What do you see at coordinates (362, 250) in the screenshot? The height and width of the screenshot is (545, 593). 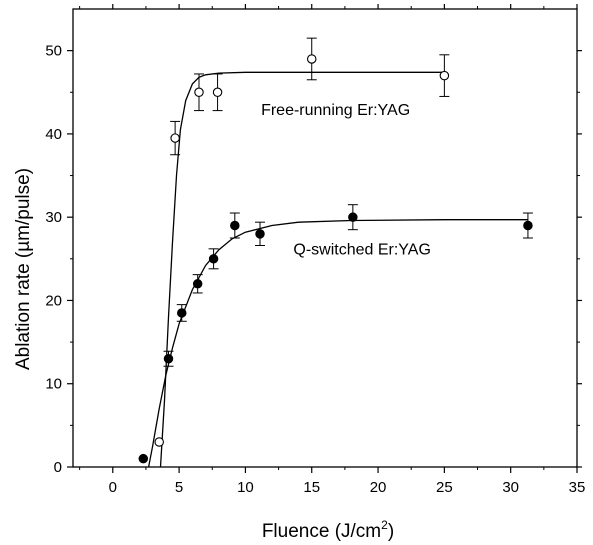 I see `series-annotation-2: Q-switched Er:YAG` at bounding box center [362, 250].